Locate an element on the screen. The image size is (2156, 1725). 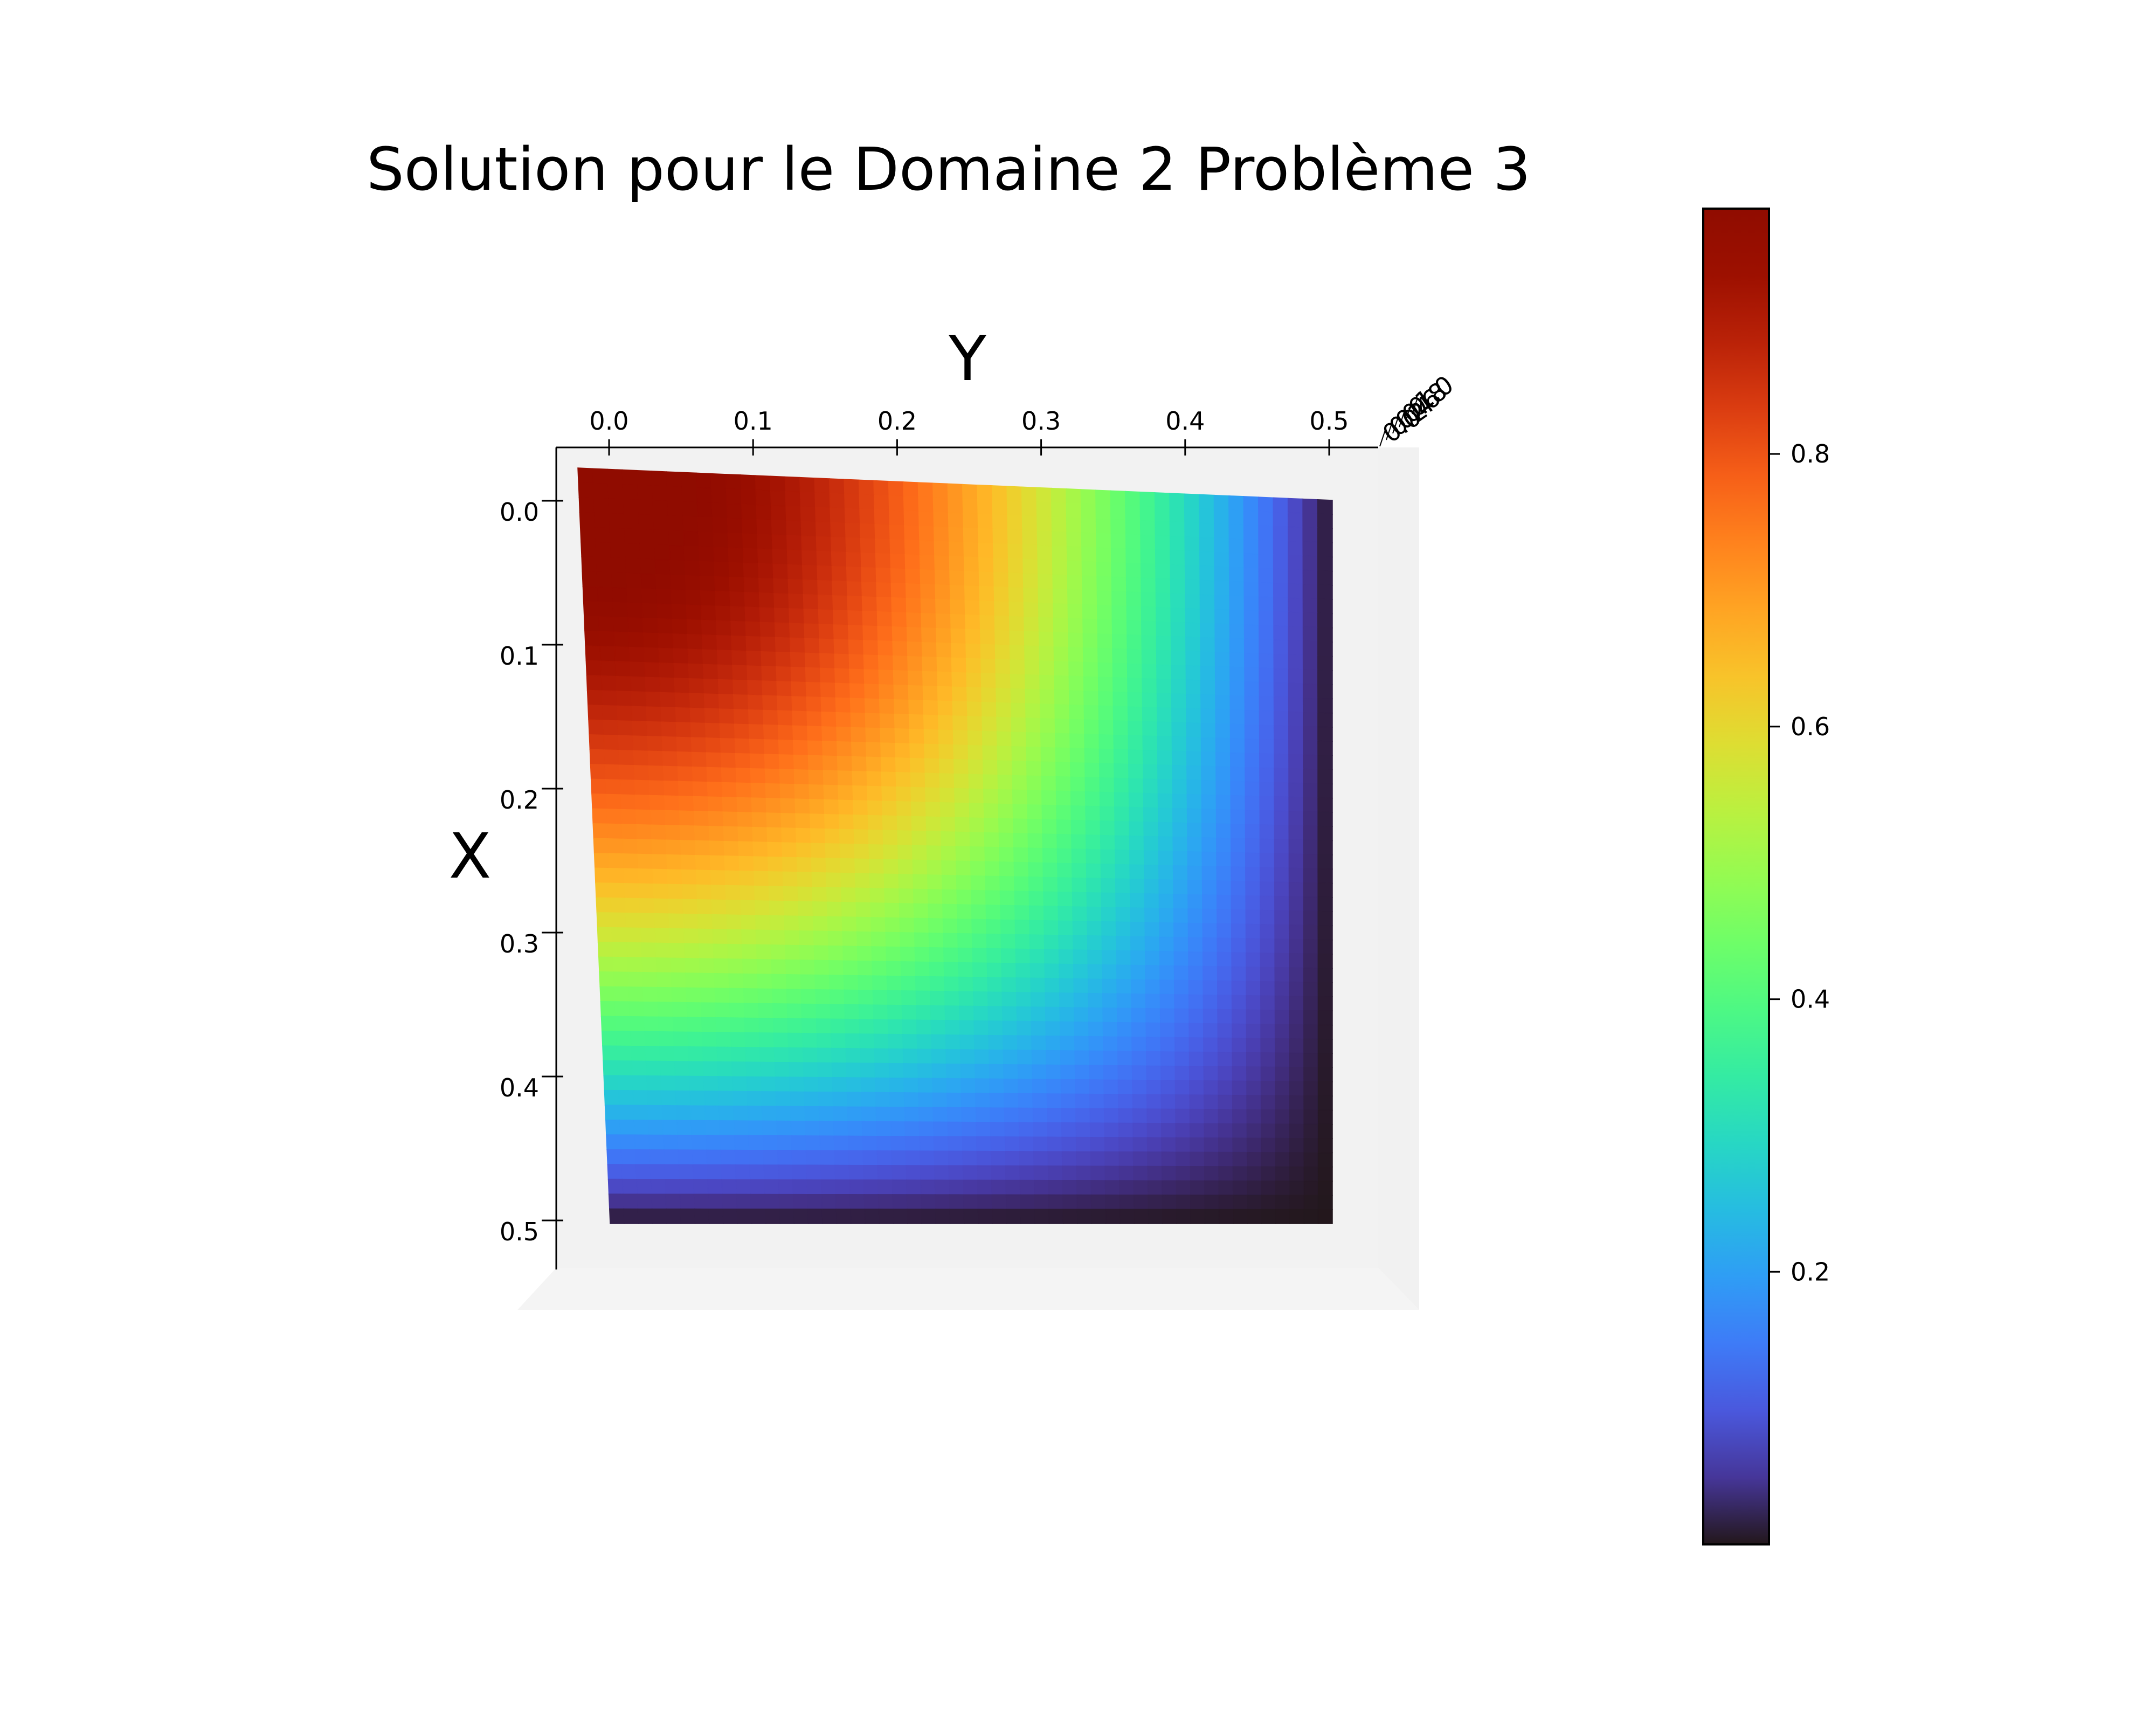
x-tick-label: 0.2 is located at coordinates (897, 421).